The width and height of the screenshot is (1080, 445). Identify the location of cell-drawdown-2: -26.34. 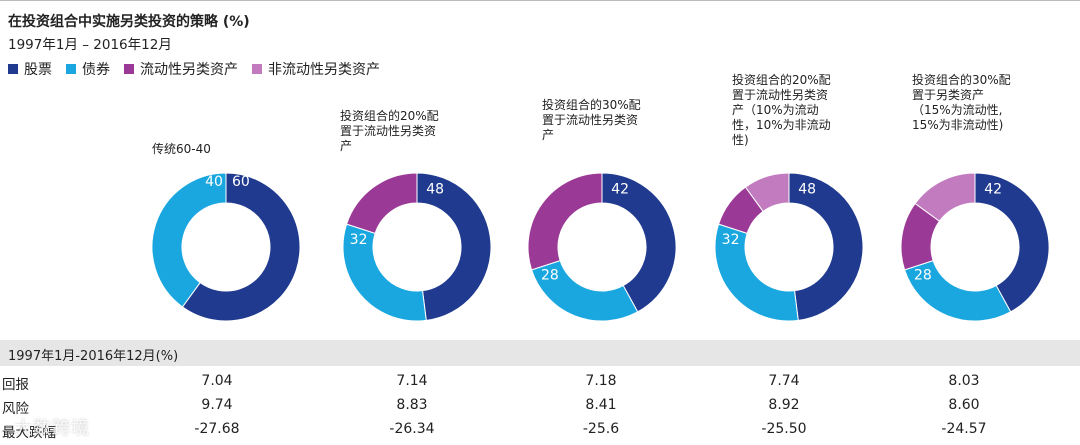
(412, 429).